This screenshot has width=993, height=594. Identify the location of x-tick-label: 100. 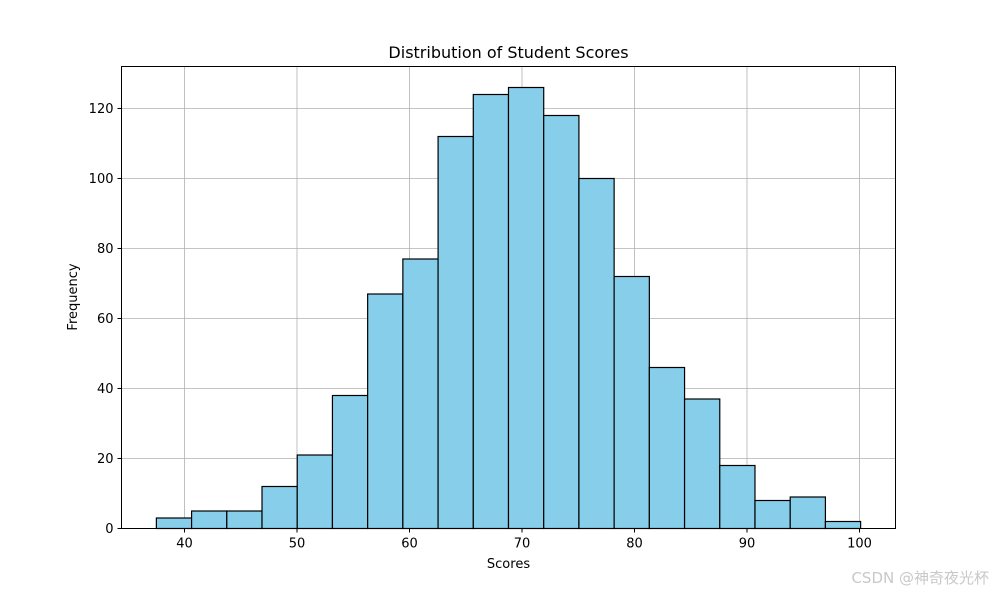
(859, 544).